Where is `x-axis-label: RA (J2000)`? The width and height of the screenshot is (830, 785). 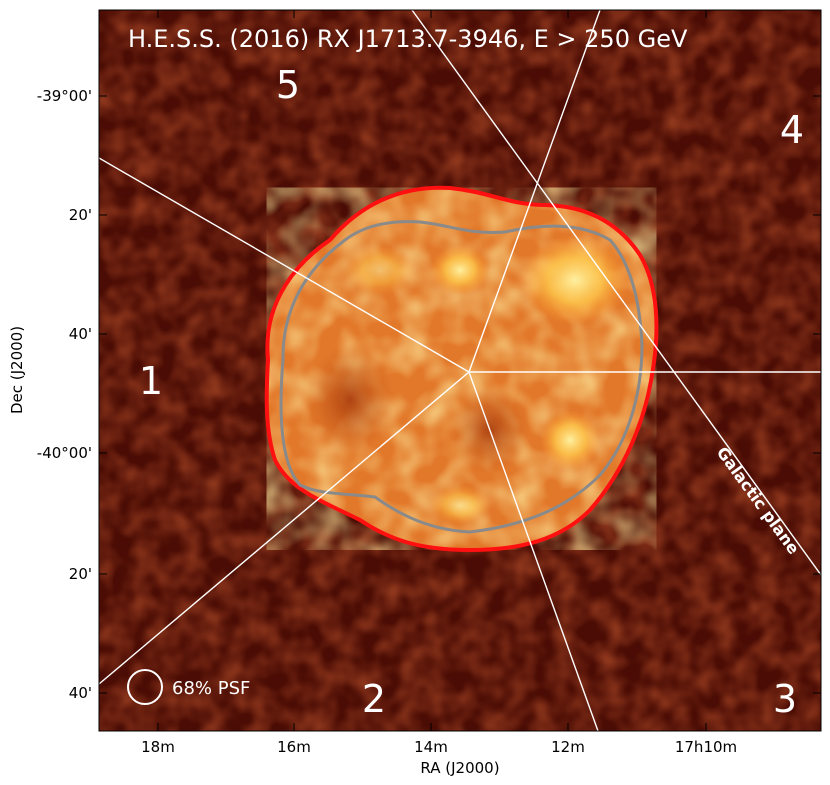
x-axis-label: RA (J2000) is located at coordinates (459, 768).